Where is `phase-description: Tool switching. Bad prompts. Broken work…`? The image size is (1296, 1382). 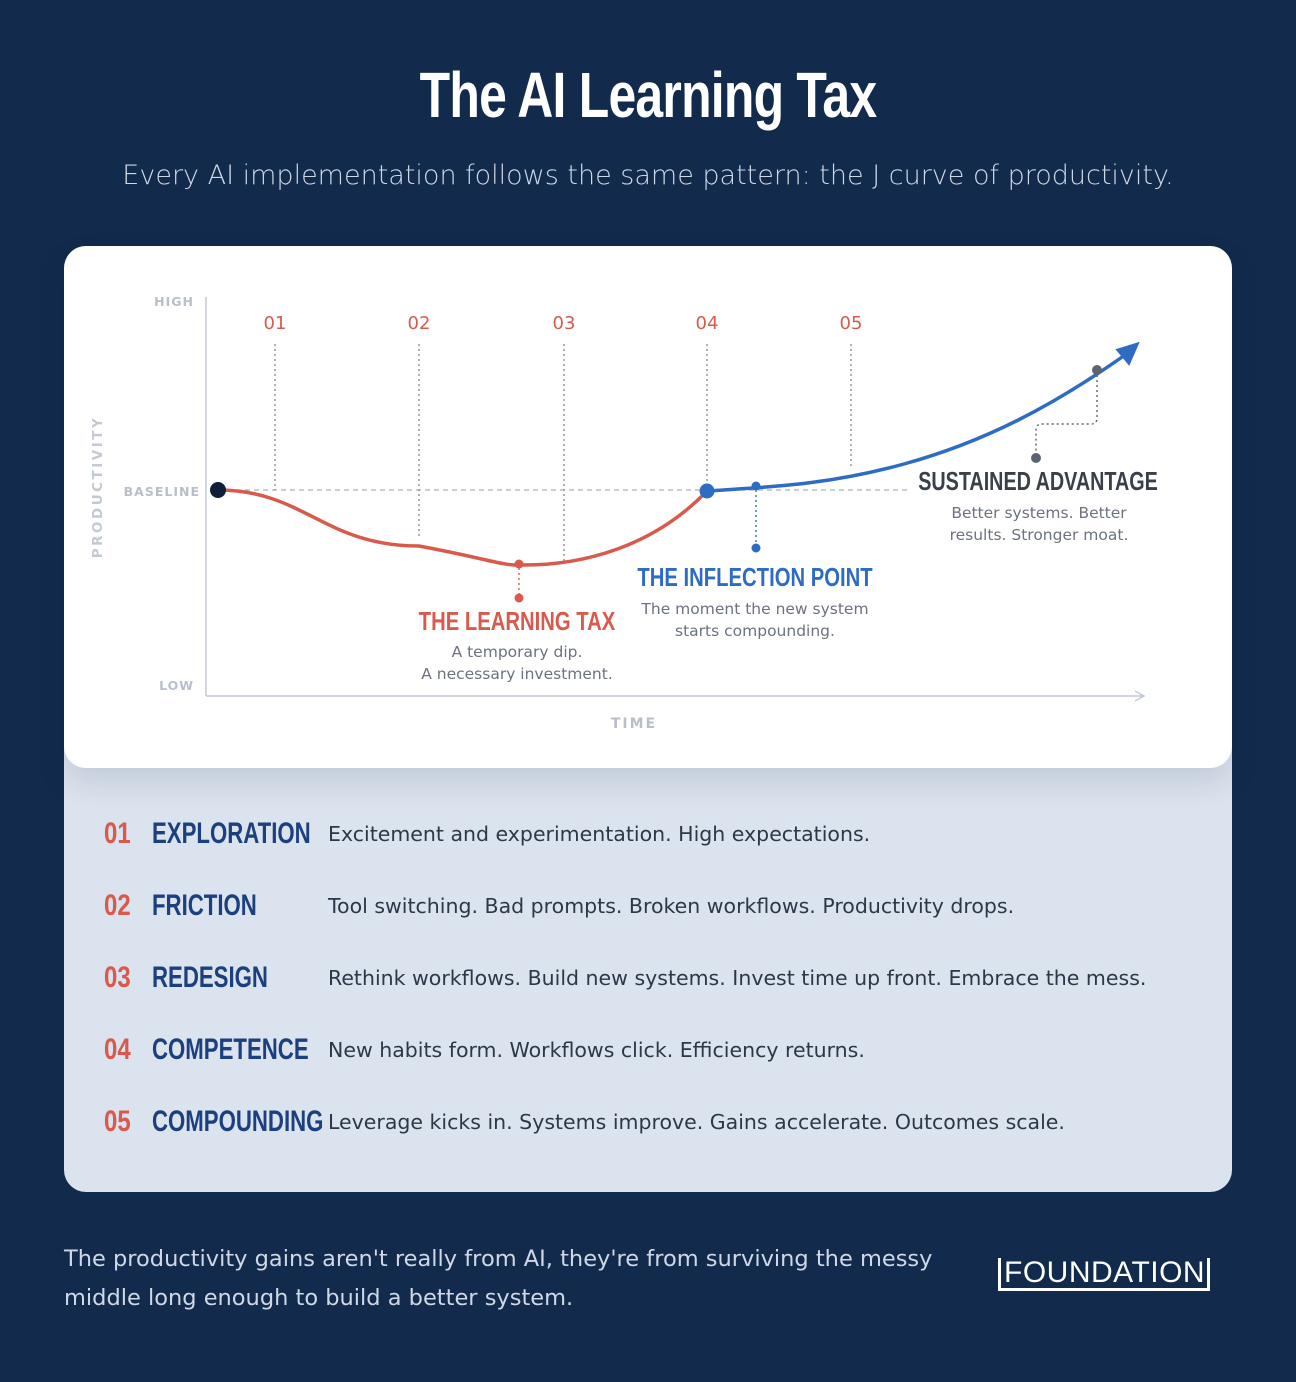
phase-description: Tool switching. Bad prompts. Broken work… is located at coordinates (671, 906).